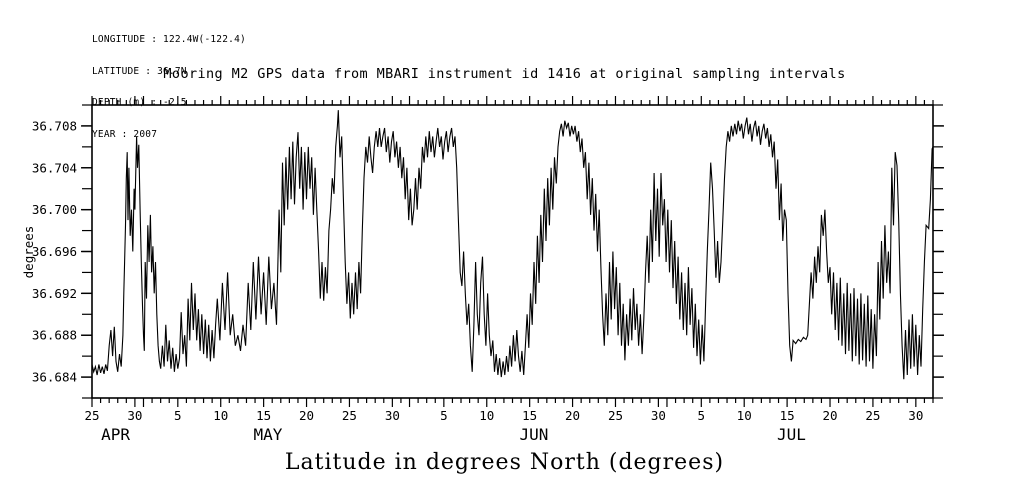 The image size is (1009, 504). I want to click on metadata-year: YEAR : 2007, so click(125, 134).